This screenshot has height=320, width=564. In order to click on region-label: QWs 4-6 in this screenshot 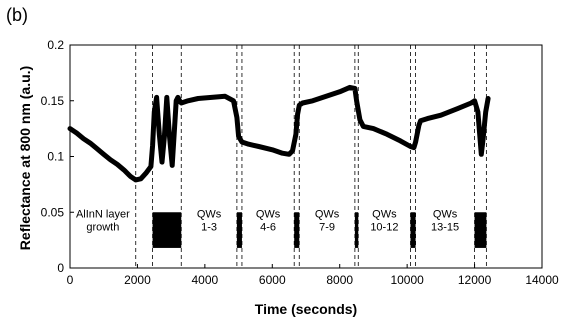, I will do `click(268, 220)`.